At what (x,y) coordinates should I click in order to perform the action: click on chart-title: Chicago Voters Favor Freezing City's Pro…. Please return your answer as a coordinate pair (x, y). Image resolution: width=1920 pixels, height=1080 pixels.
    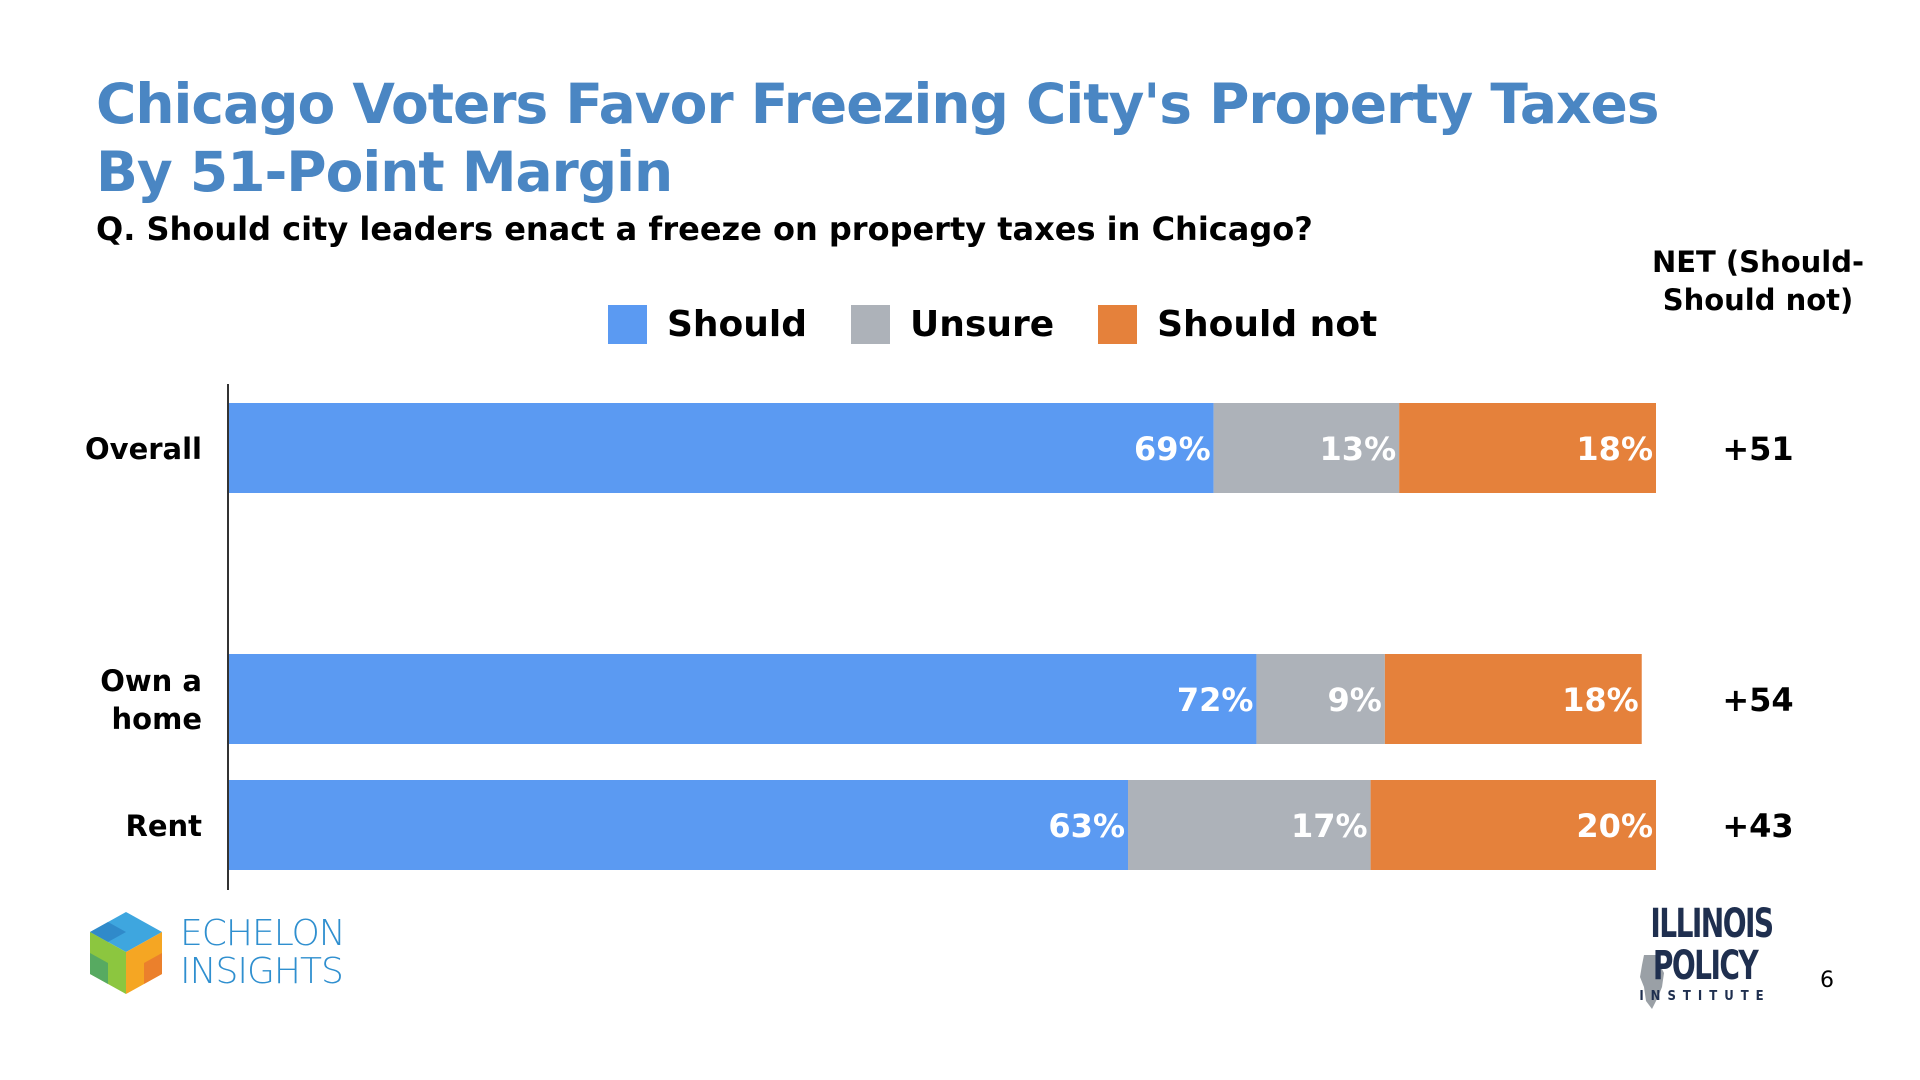
    Looking at the image, I should click on (877, 138).